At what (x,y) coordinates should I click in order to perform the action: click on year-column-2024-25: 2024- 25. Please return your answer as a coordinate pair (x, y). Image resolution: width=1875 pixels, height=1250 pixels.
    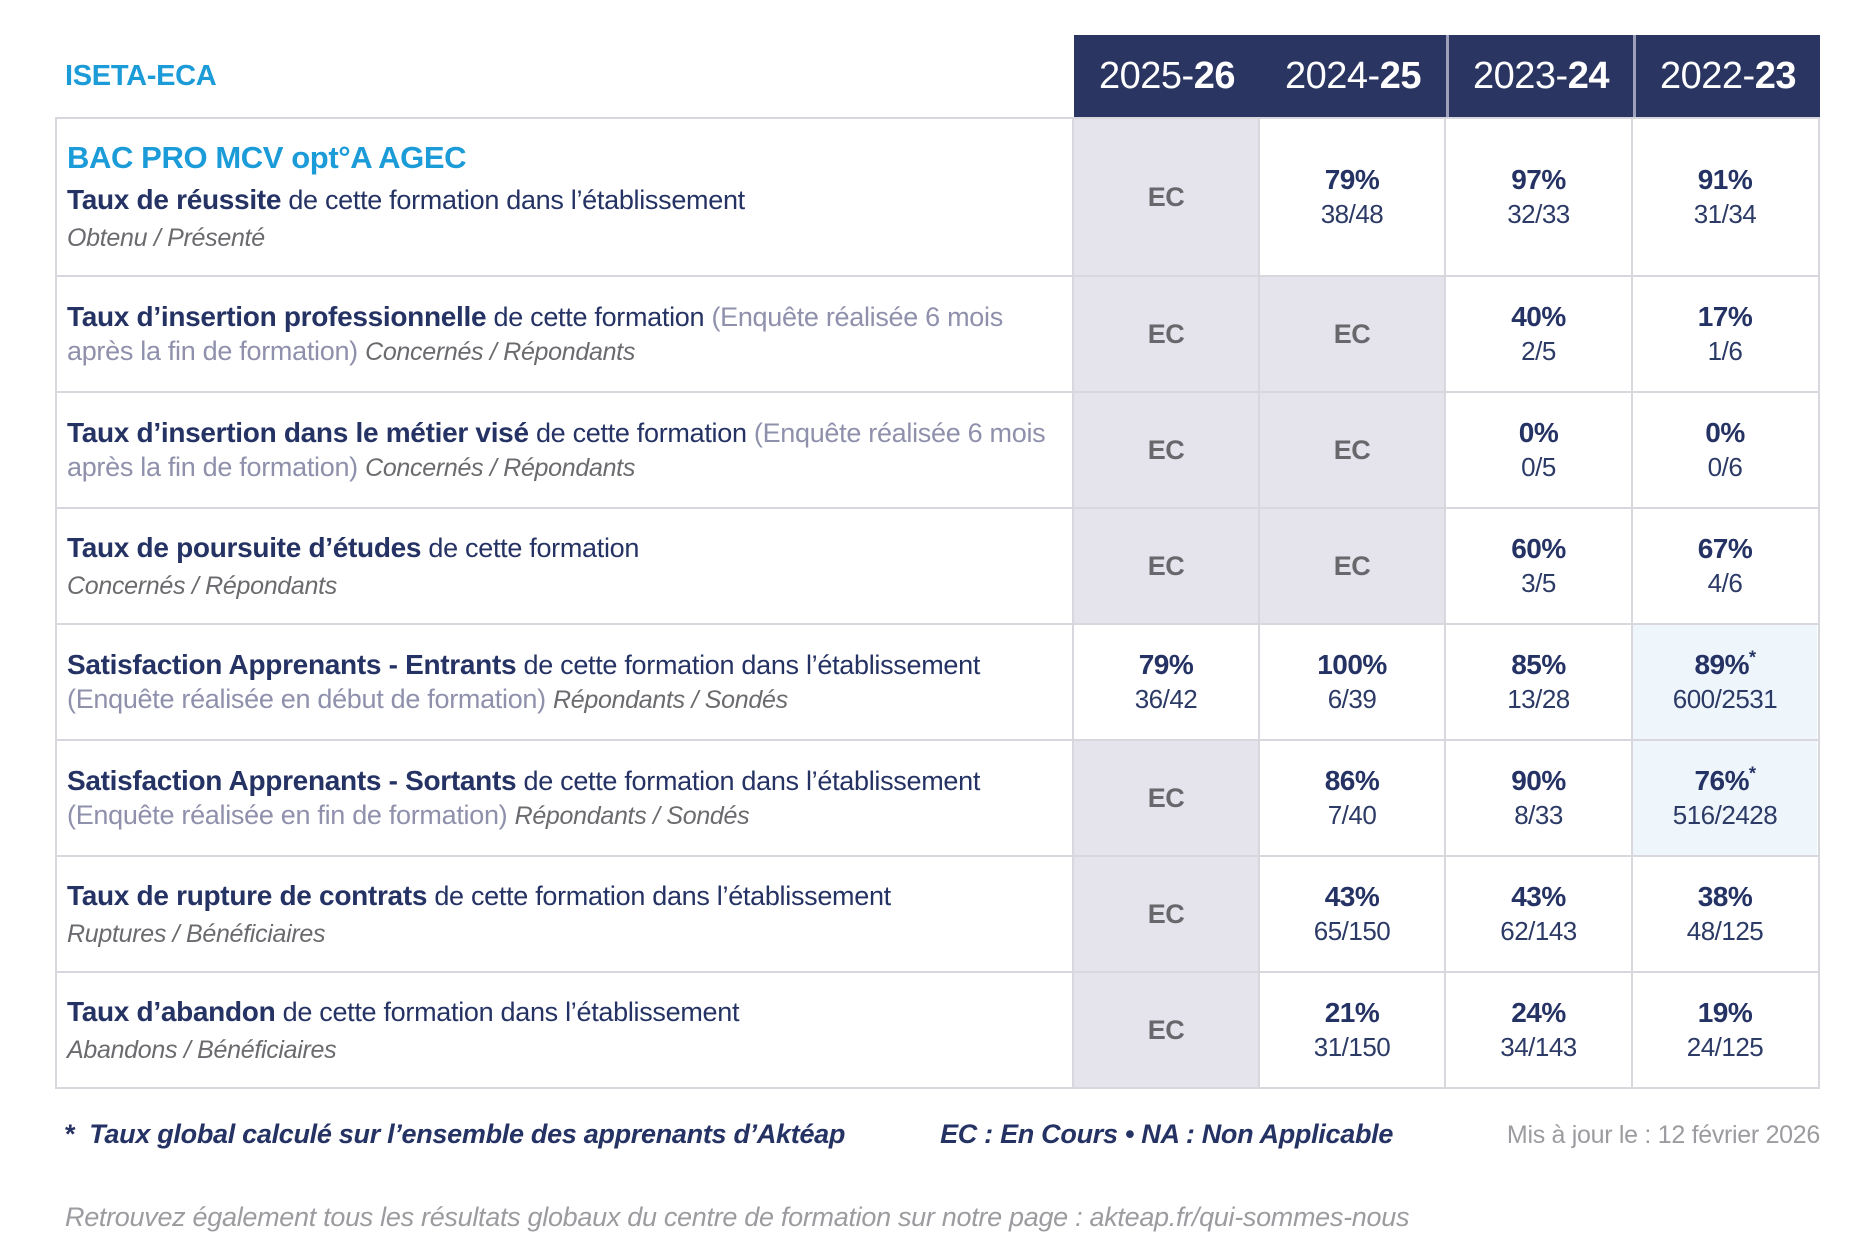
    Looking at the image, I should click on (1353, 76).